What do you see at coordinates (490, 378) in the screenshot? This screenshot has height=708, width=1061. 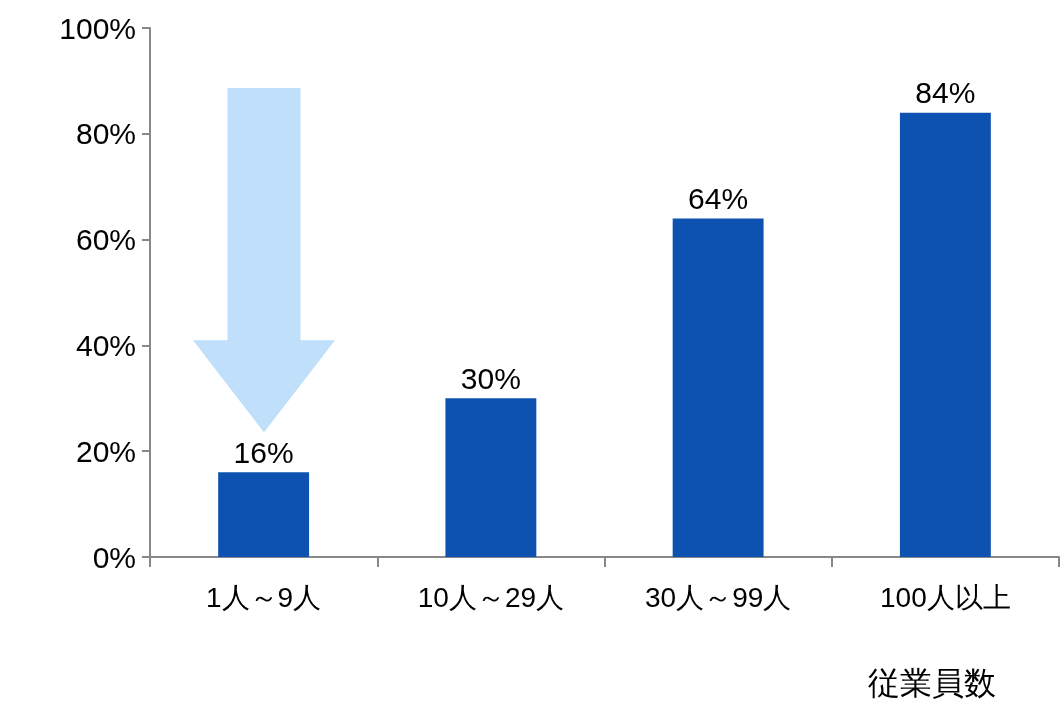 I see `data-label: 30%` at bounding box center [490, 378].